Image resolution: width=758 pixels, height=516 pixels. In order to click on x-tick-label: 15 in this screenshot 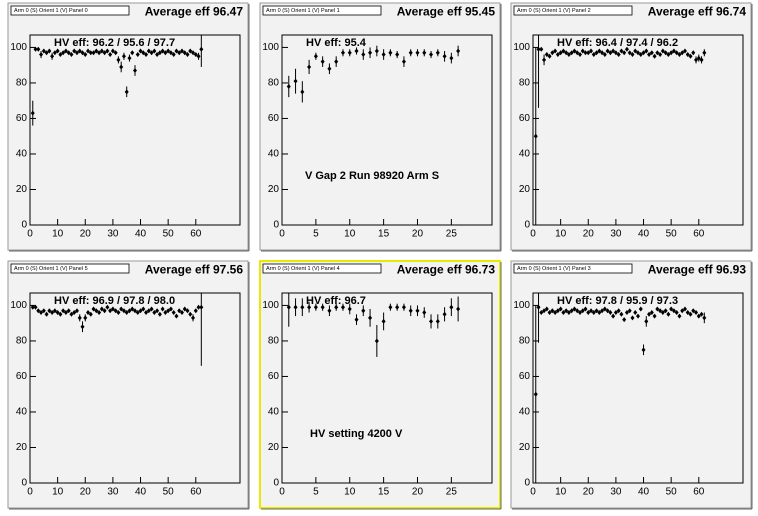, I will do `click(384, 492)`.